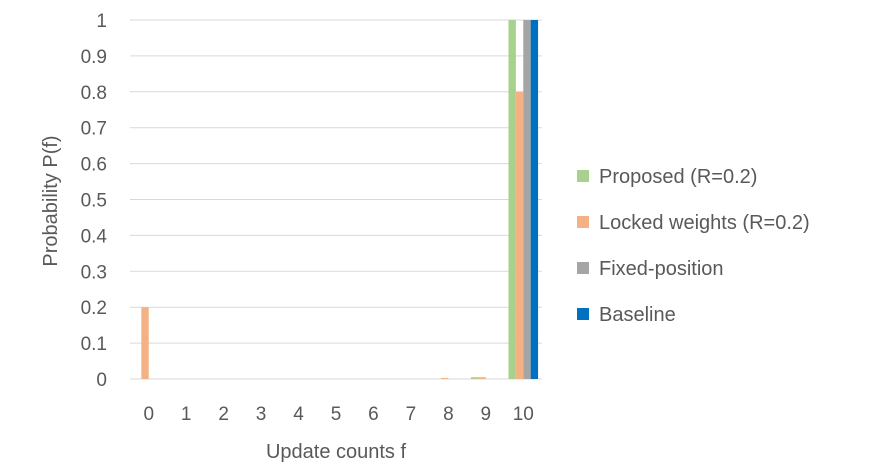  I want to click on legend-label: Proposed (R=0.2), so click(678, 177).